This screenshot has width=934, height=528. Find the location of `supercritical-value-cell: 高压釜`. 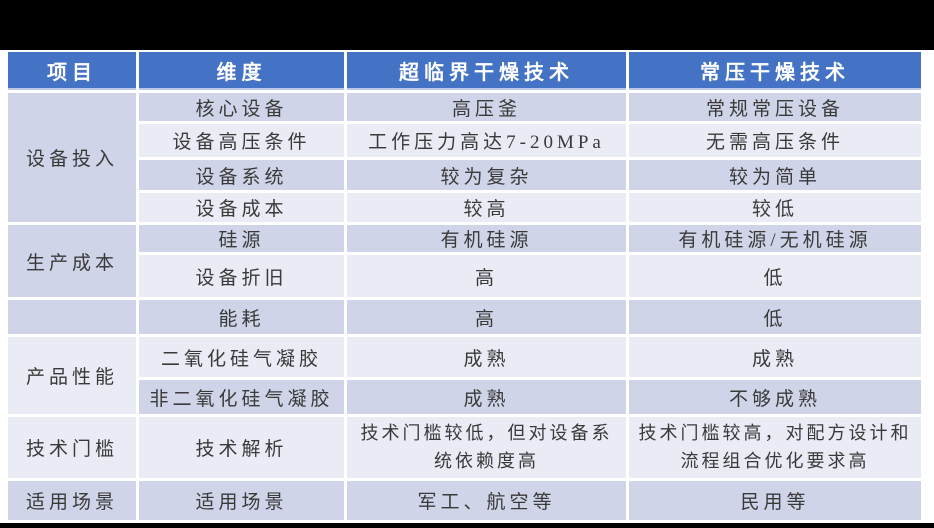

supercritical-value-cell: 高压釜 is located at coordinates (486, 107).